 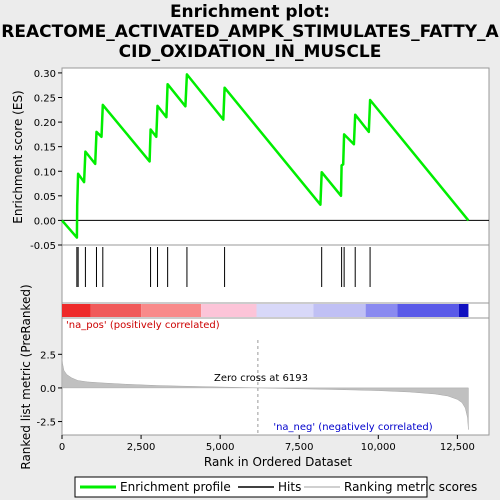 I want to click on es-y-tick-label: 0.25, so click(x=45, y=99).